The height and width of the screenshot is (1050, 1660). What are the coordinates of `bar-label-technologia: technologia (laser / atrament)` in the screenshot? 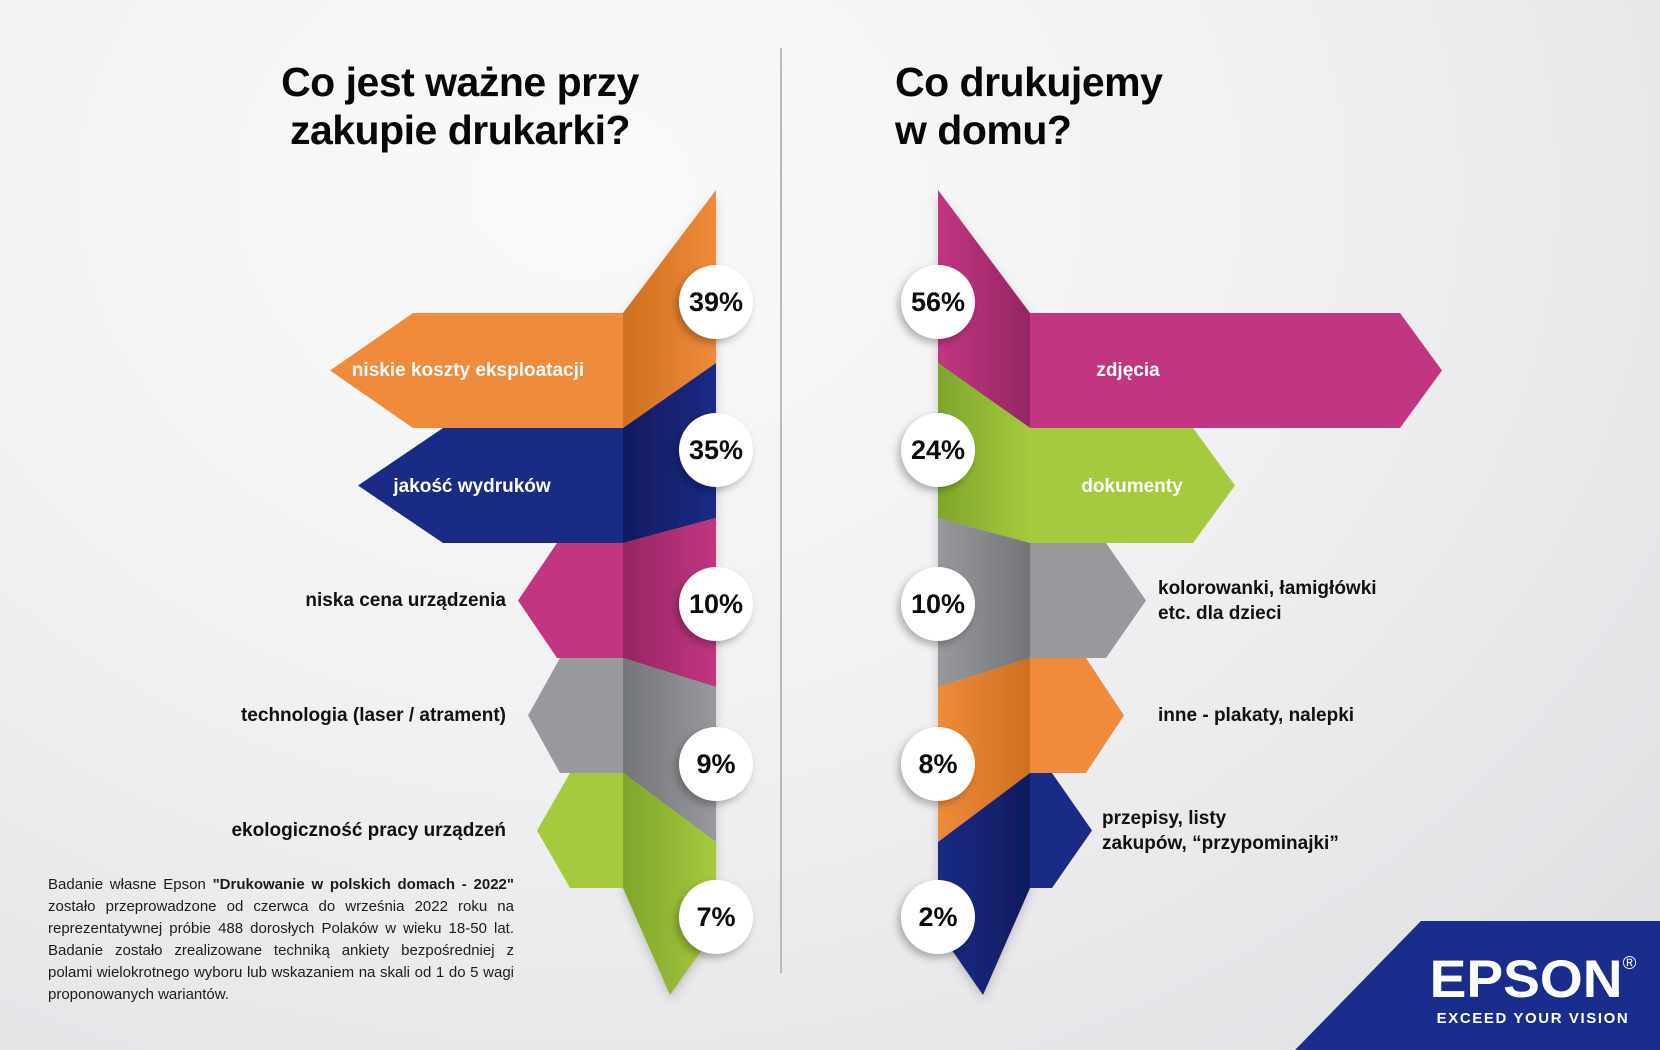 It's located at (373, 715).